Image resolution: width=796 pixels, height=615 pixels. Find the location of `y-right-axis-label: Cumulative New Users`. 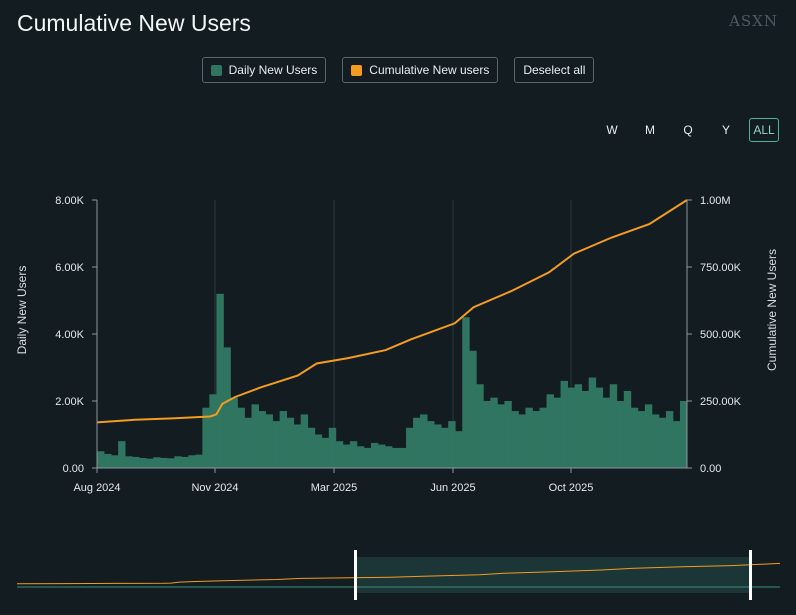

y-right-axis-label: Cumulative New Users is located at coordinates (772, 310).